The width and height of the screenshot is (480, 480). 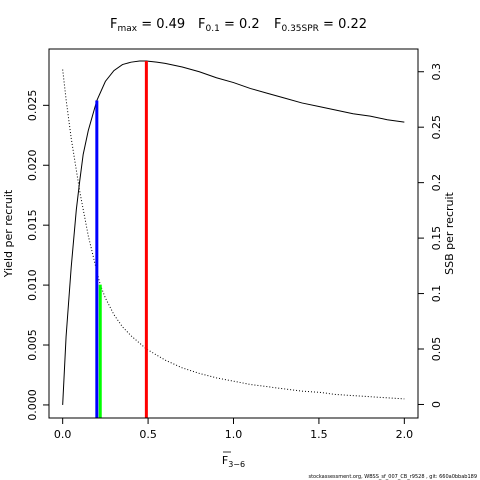 What do you see at coordinates (8, 233) in the screenshot?
I see `y-axis-left-label: Yield per recruit` at bounding box center [8, 233].